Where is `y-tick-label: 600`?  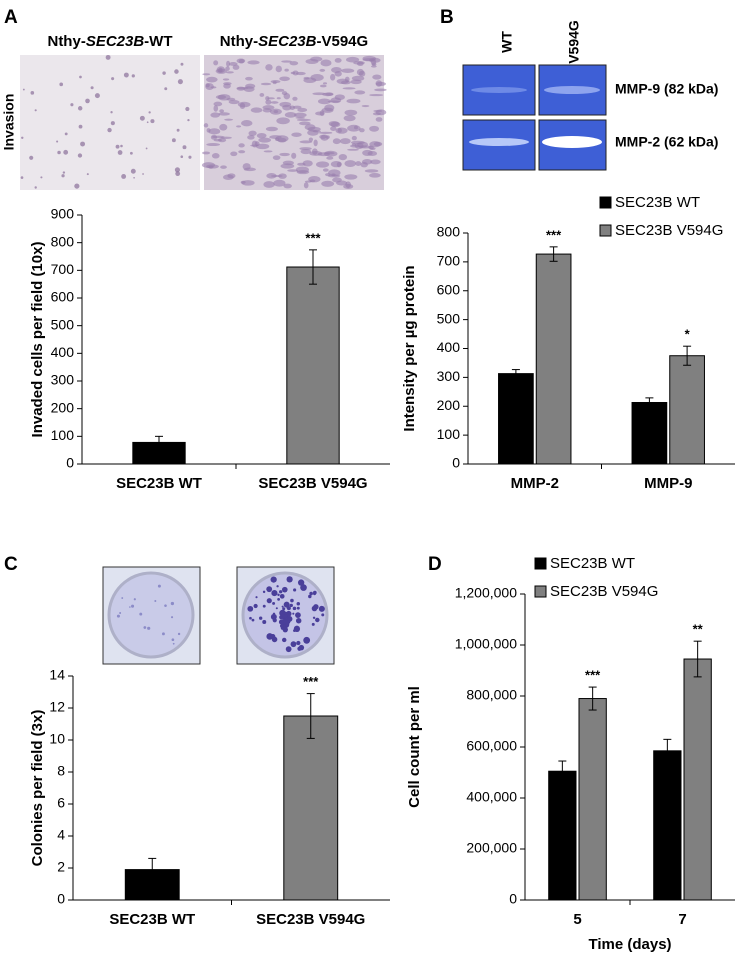 y-tick-label: 600 is located at coordinates (63, 297).